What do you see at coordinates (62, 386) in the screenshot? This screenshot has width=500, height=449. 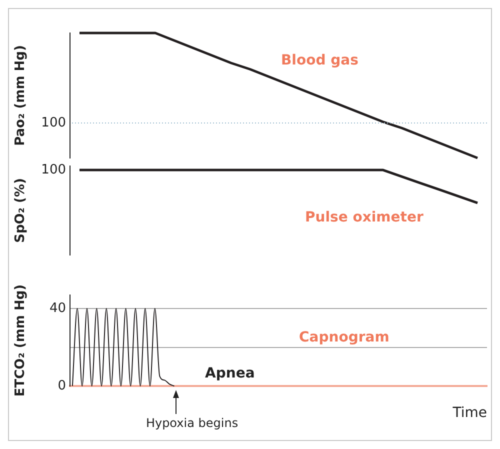 I see `y-tick-label: 0` at bounding box center [62, 386].